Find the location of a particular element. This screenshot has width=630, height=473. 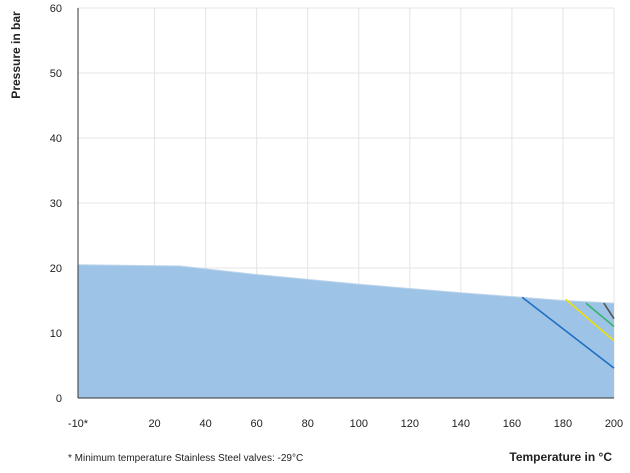

y-tick-label: 30 is located at coordinates (56, 204).